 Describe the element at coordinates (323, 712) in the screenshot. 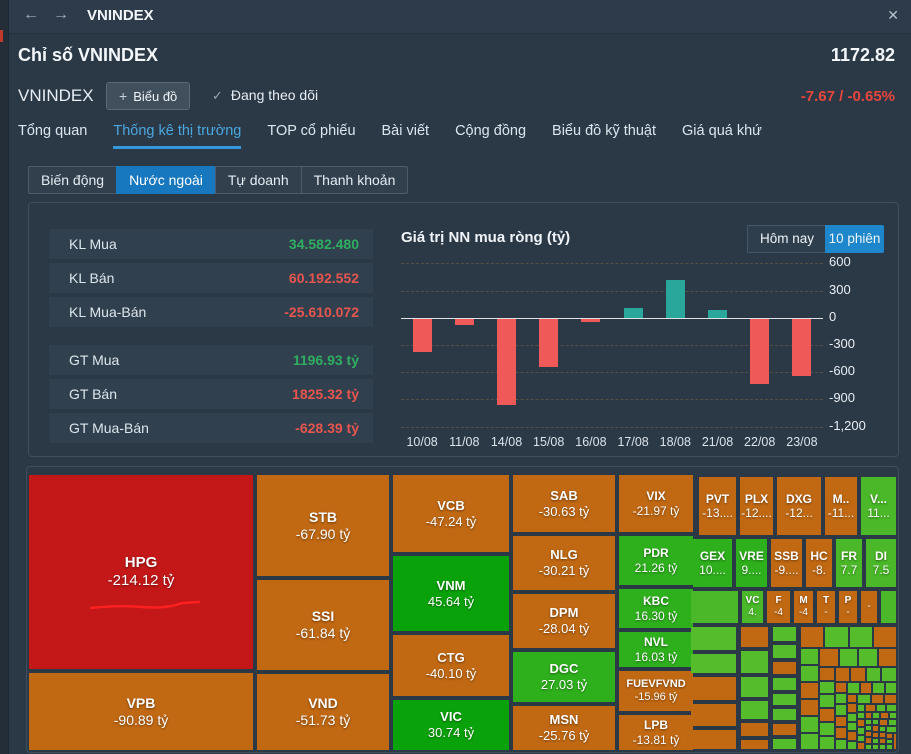

I see `treemap-cell-VND: VND -51.73 tỷ` at that location.